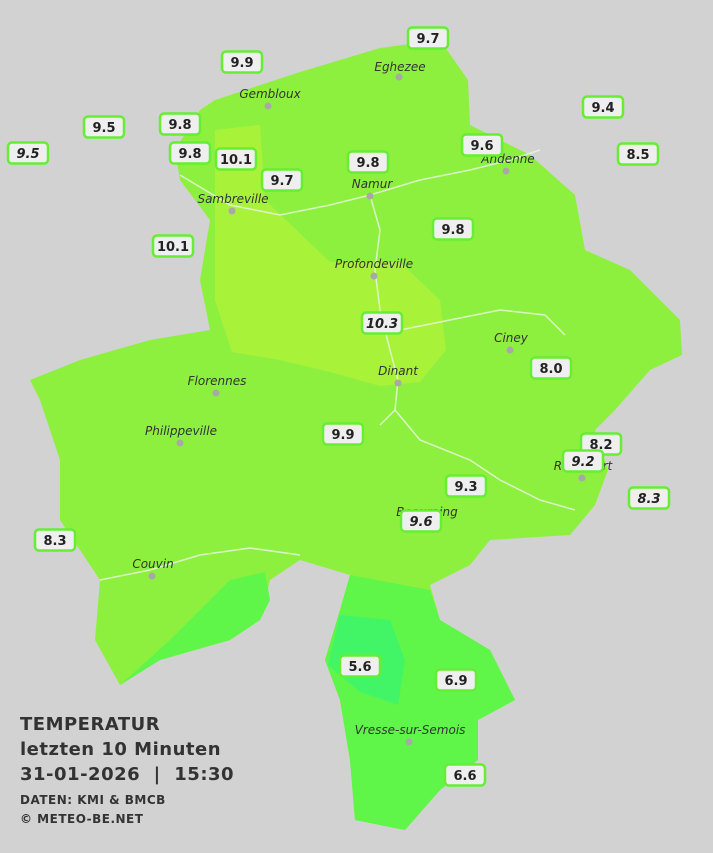 The image size is (713, 853). I want to click on station-value: 8.5, so click(637, 155).